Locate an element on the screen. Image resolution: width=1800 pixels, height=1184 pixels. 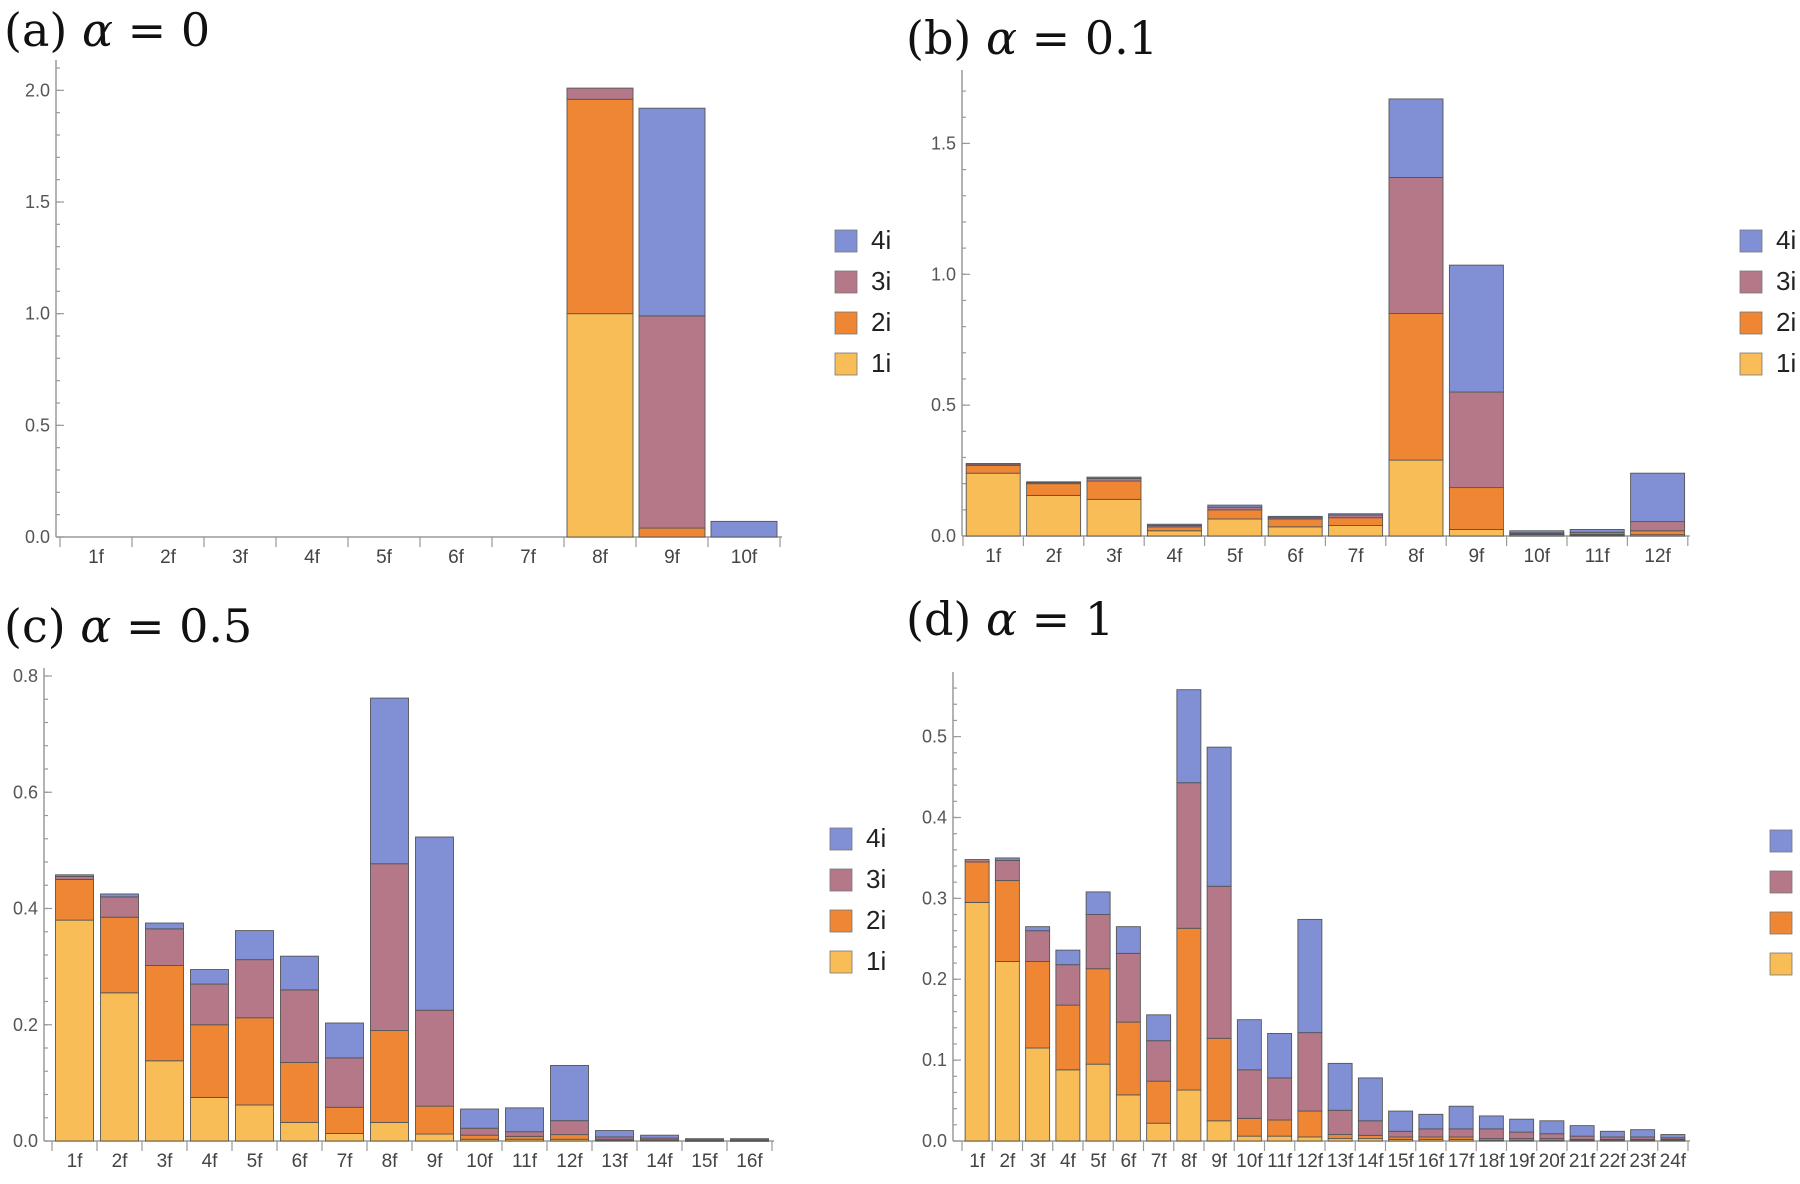
x-tick-label: 15f is located at coordinates (1400, 1161).